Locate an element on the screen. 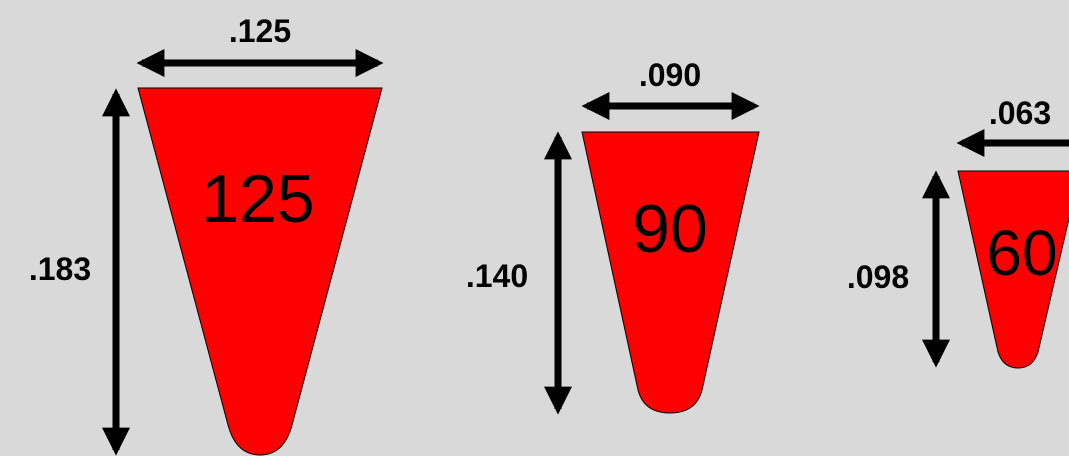 Image resolution: width=1069 pixels, height=456 pixels. shape-60-width-label: .063 is located at coordinates (1020, 113).